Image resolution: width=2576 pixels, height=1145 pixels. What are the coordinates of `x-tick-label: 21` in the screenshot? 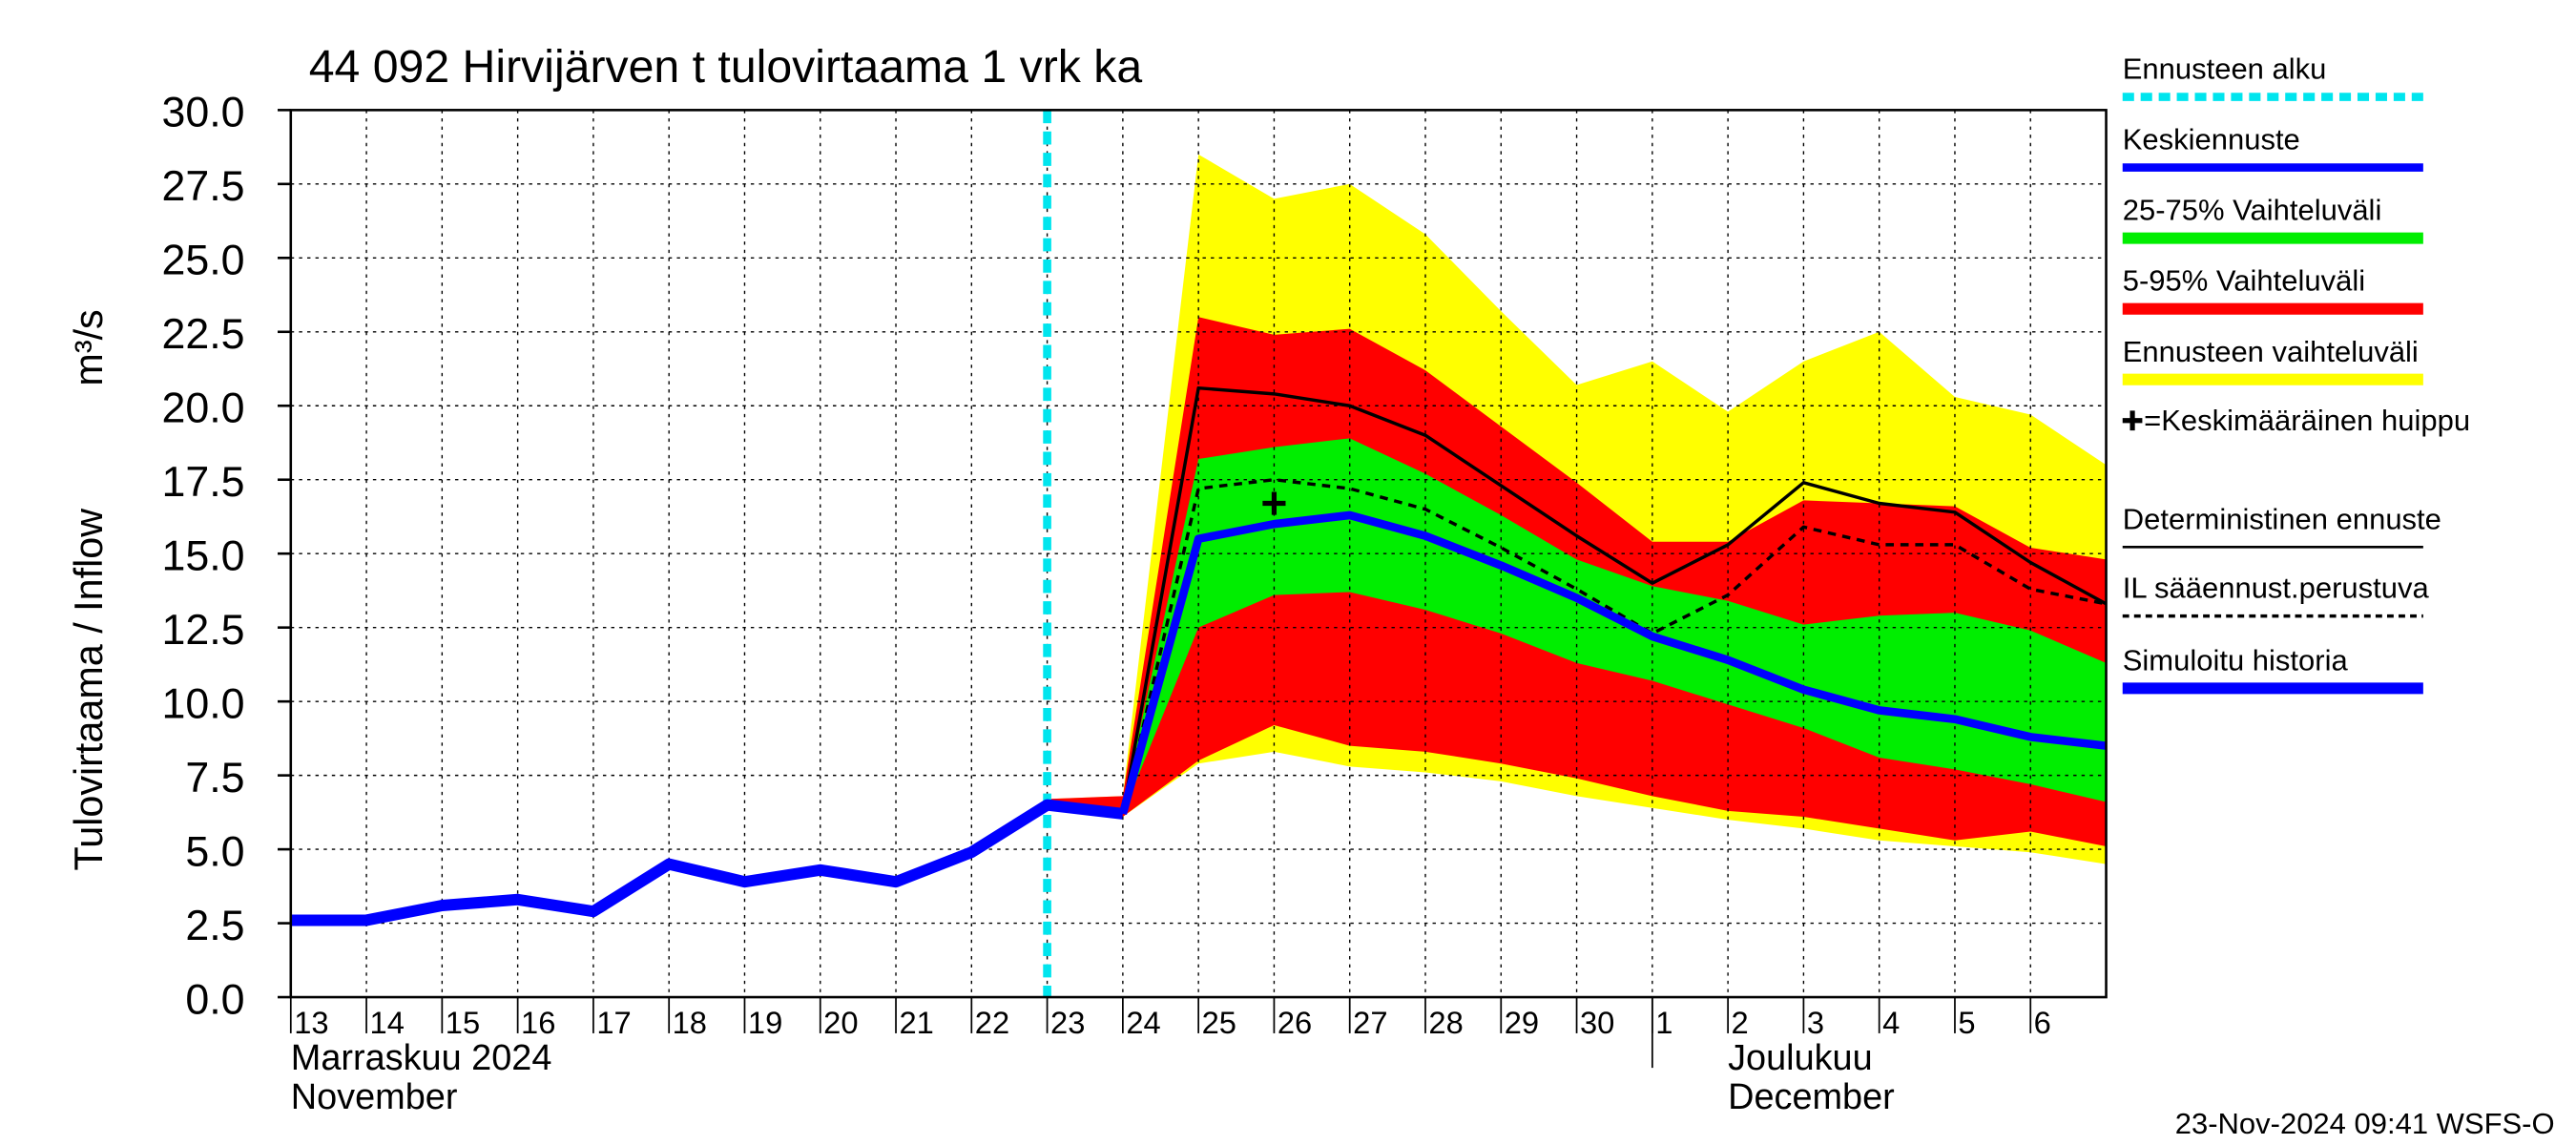 It's located at (916, 1022).